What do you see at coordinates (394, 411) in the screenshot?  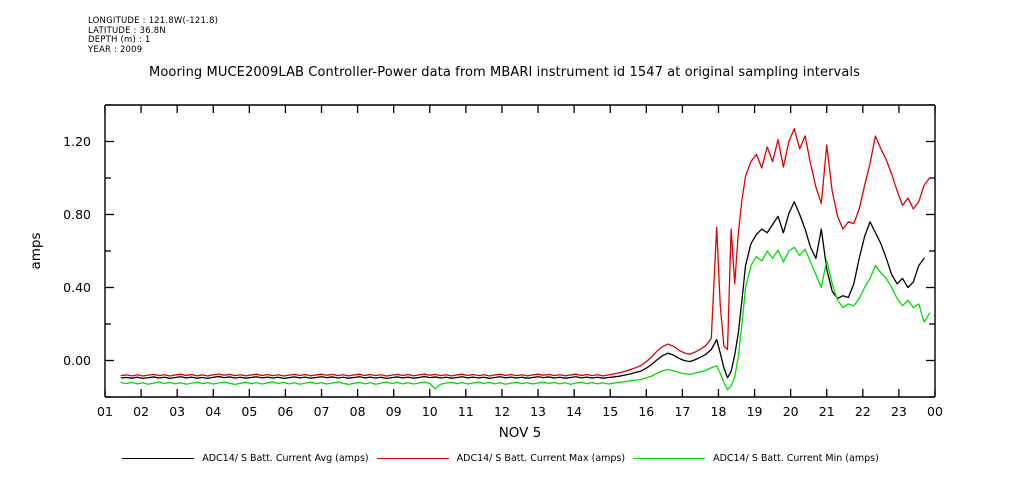 I see `x-tick-label: 09` at bounding box center [394, 411].